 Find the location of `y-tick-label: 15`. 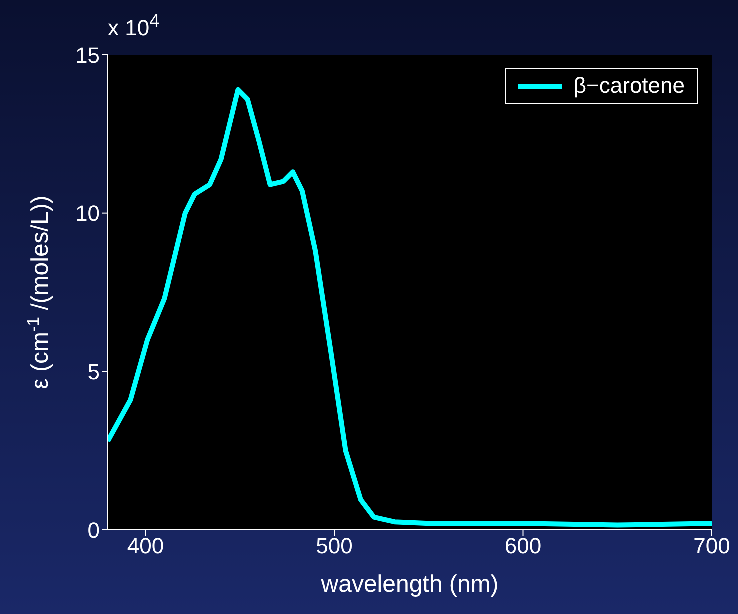

y-tick-label: 15 is located at coordinates (88, 55).